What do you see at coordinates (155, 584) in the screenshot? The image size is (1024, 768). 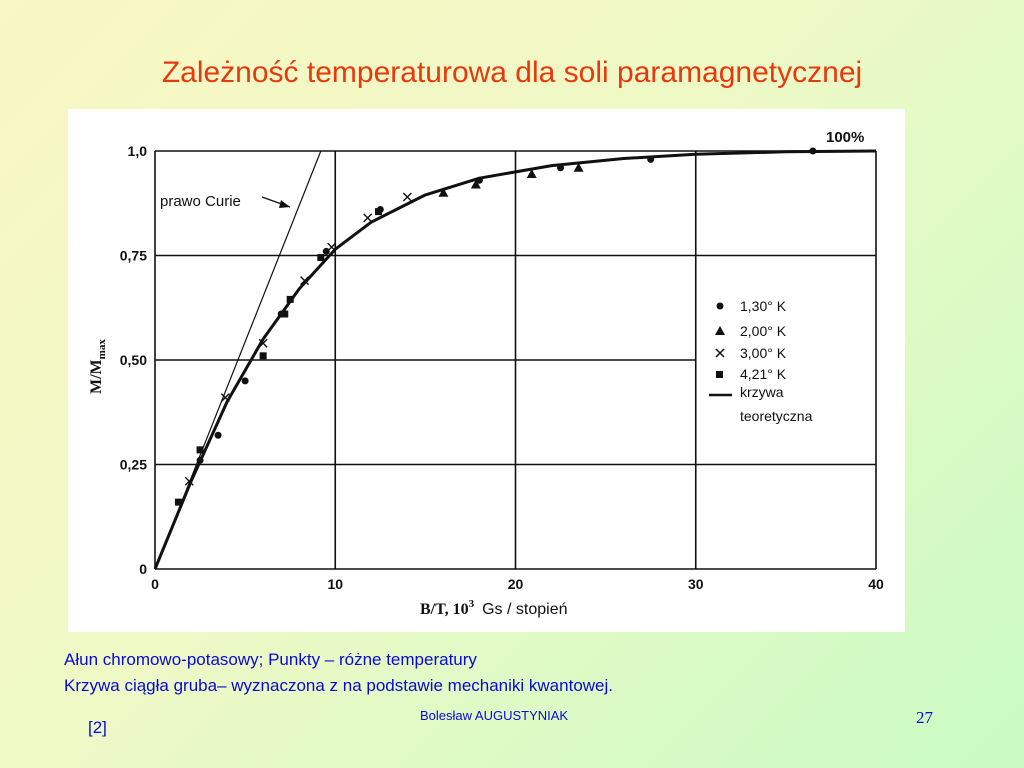 I see `x-tick-label: 0` at bounding box center [155, 584].